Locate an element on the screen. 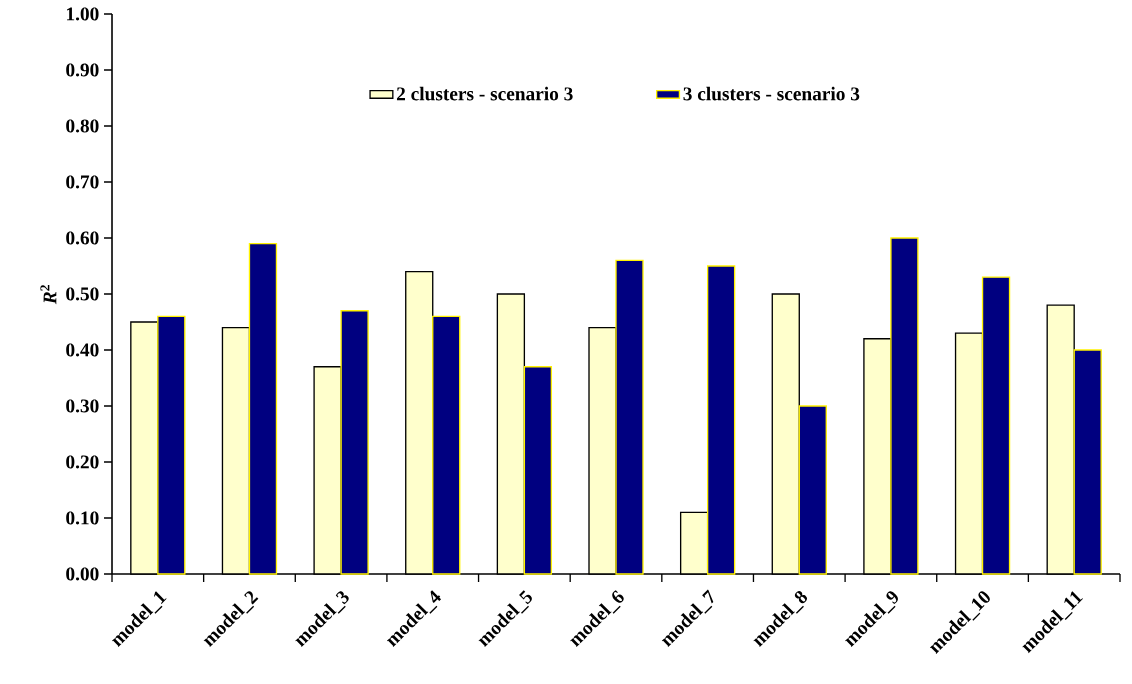 This screenshot has height=684, width=1132. legend-label: 2 clusters - scenario 3 is located at coordinates (484, 93).